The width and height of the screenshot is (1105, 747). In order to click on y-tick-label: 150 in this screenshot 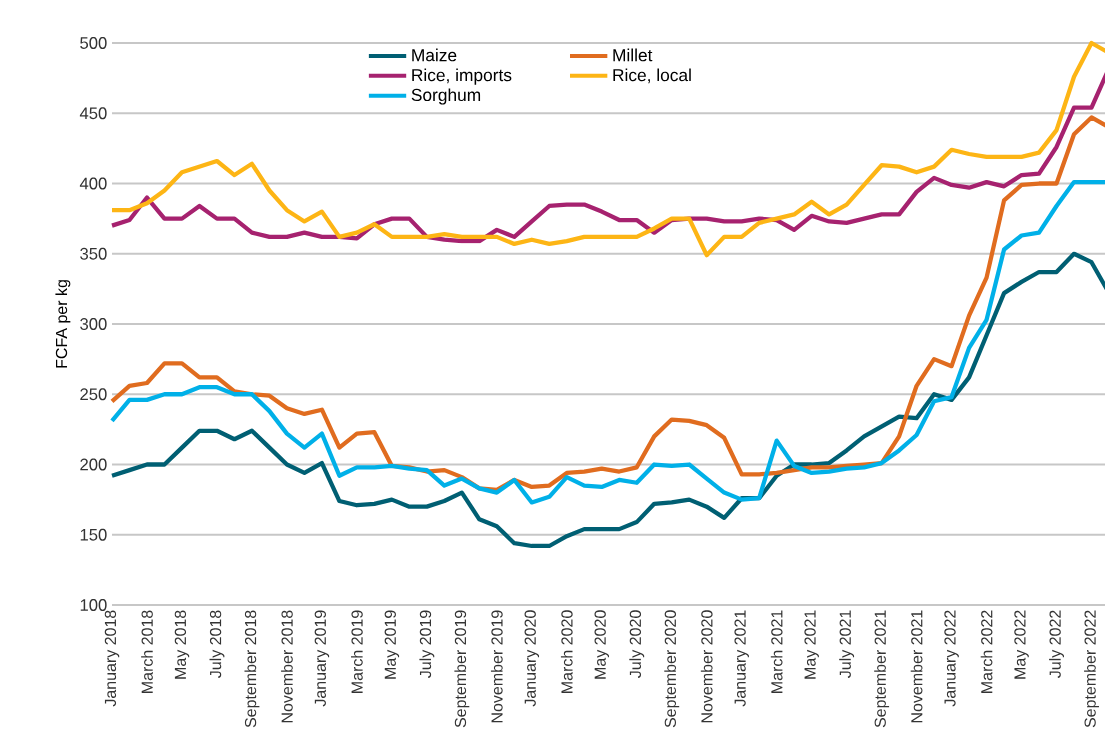, I will do `click(93, 534)`.